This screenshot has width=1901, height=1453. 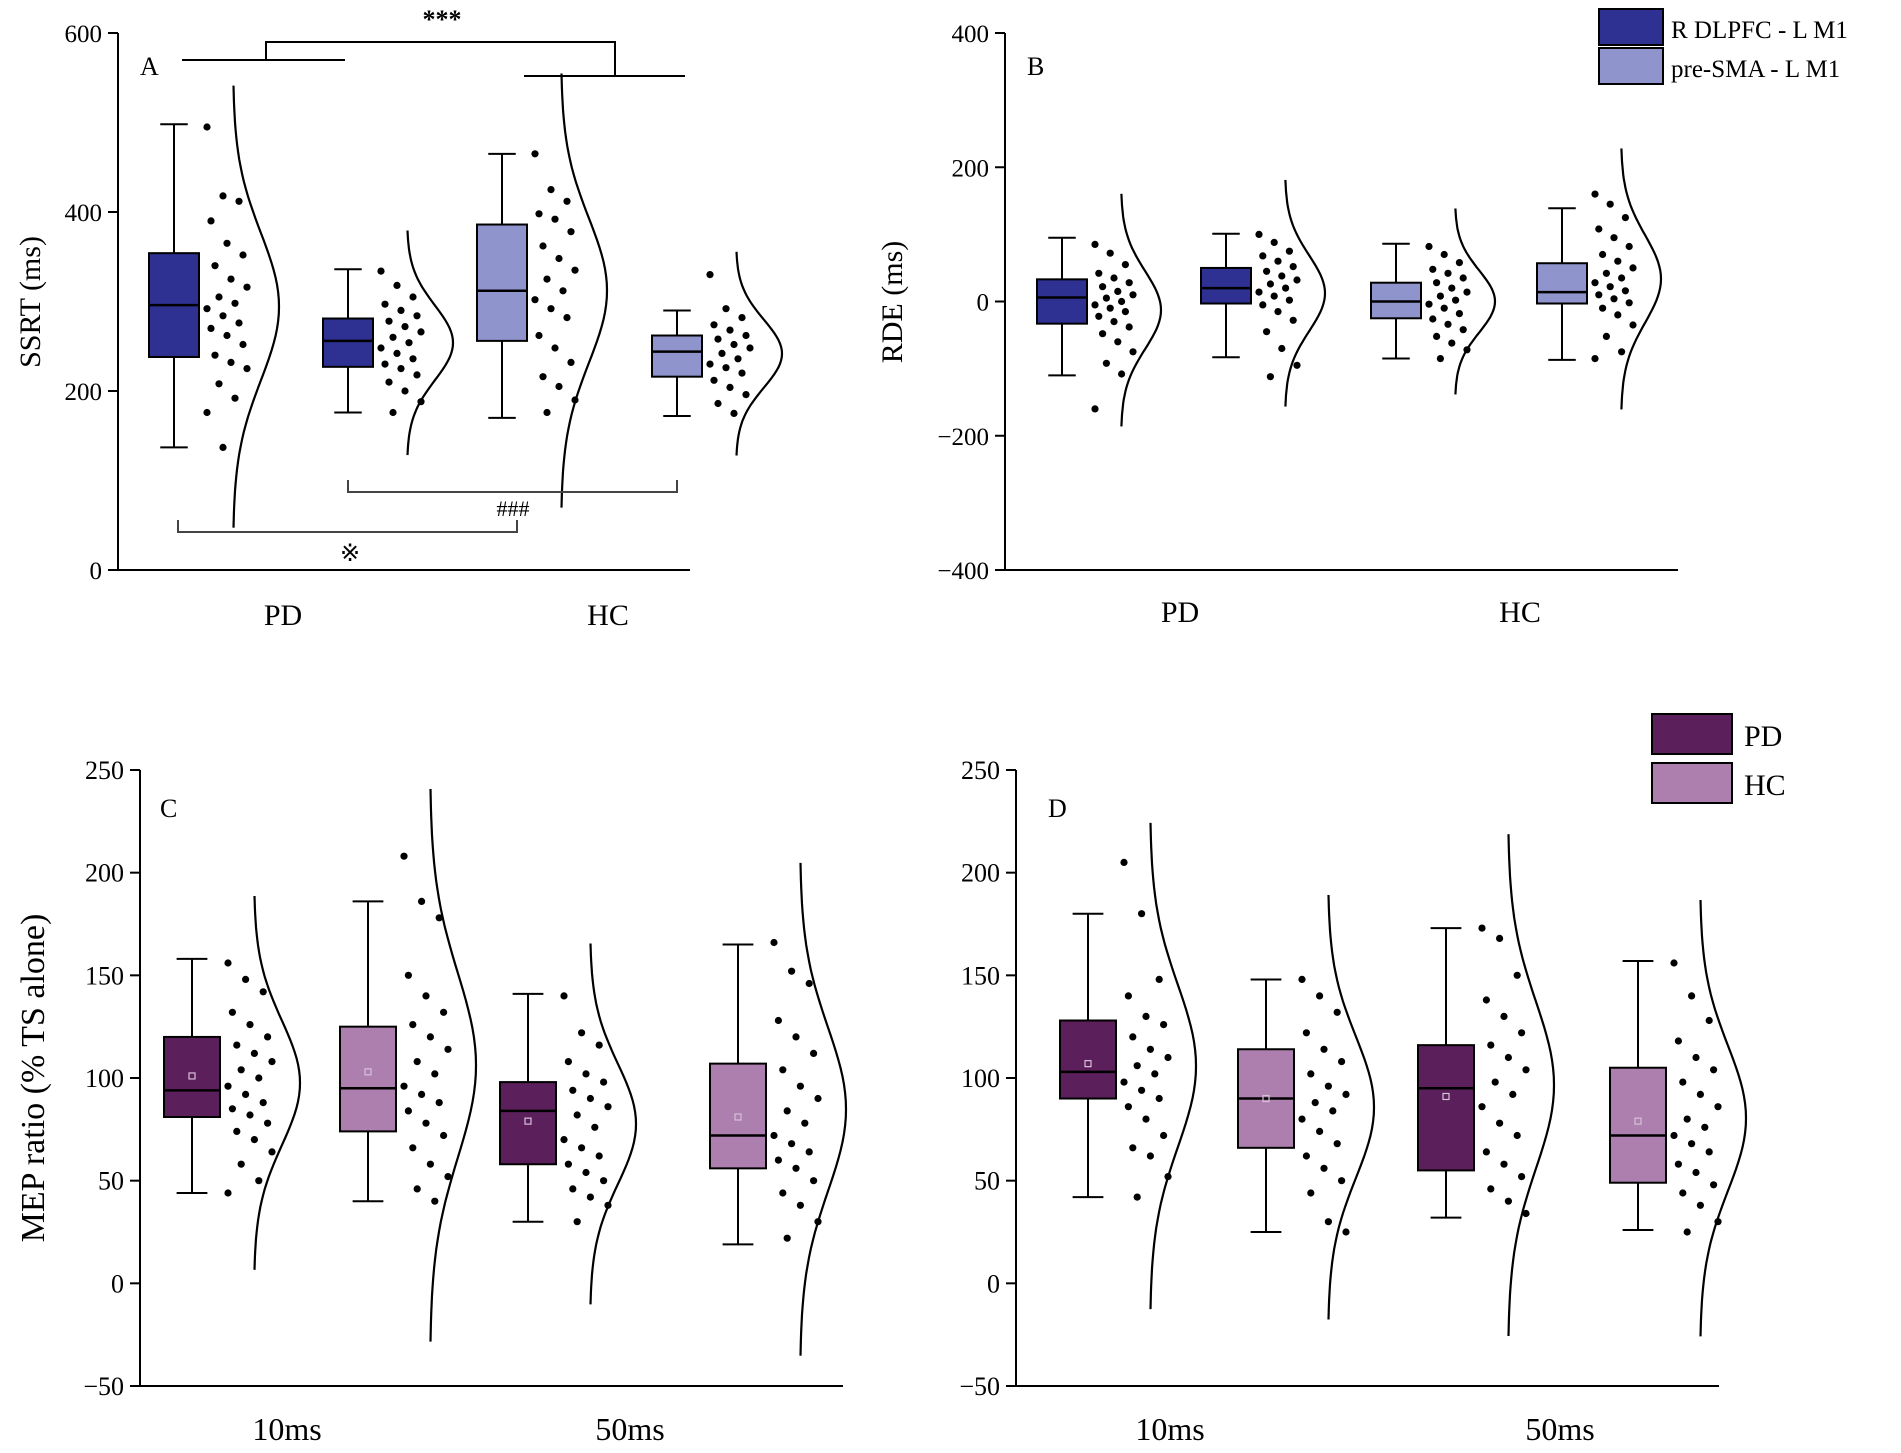 What do you see at coordinates (980, 975) in the screenshot?
I see `y-tick-label: 150` at bounding box center [980, 975].